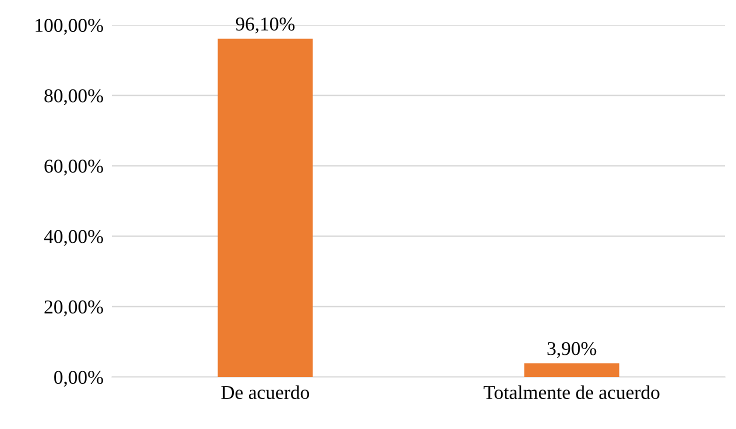 Image resolution: width=736 pixels, height=429 pixels. Describe the element at coordinates (74, 97) in the screenshot. I see `y-tick-label: 80,00%` at that location.